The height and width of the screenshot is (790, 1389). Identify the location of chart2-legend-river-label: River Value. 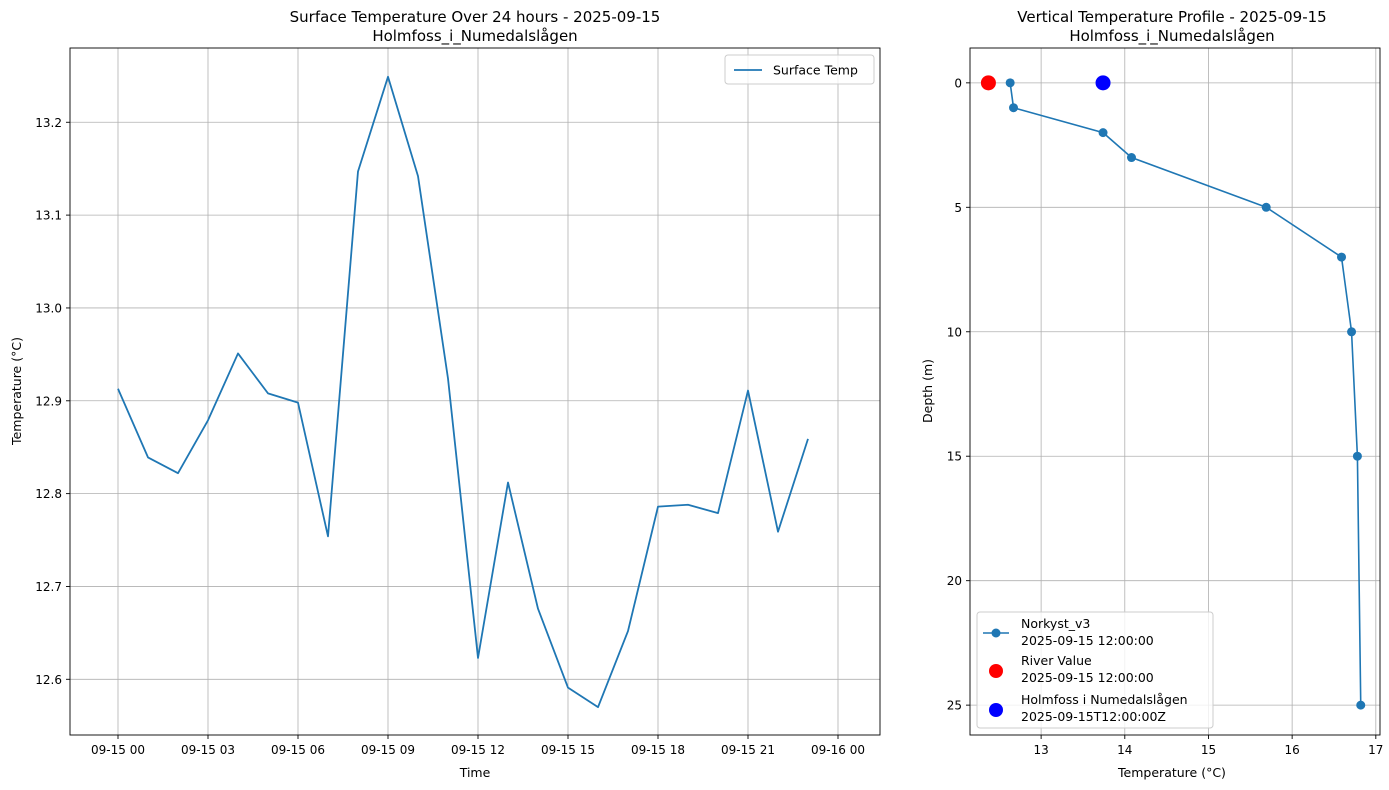
(1056, 660).